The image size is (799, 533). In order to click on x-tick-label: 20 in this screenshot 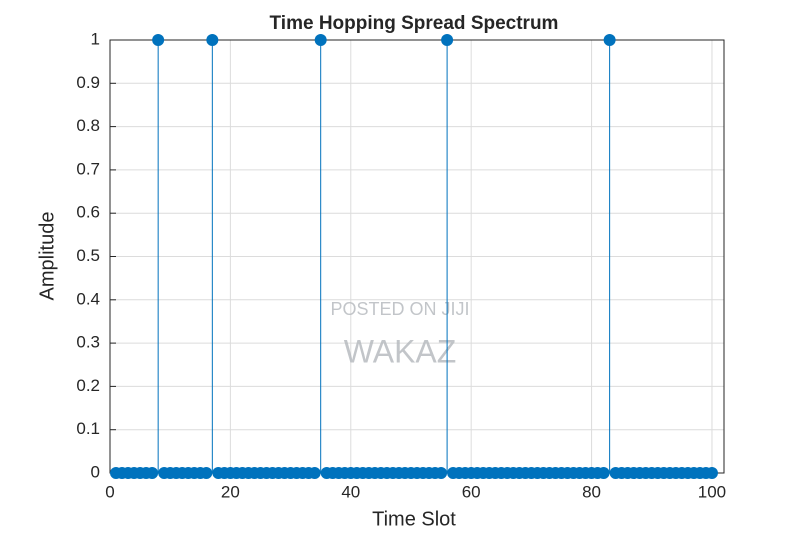, I will do `click(230, 491)`.